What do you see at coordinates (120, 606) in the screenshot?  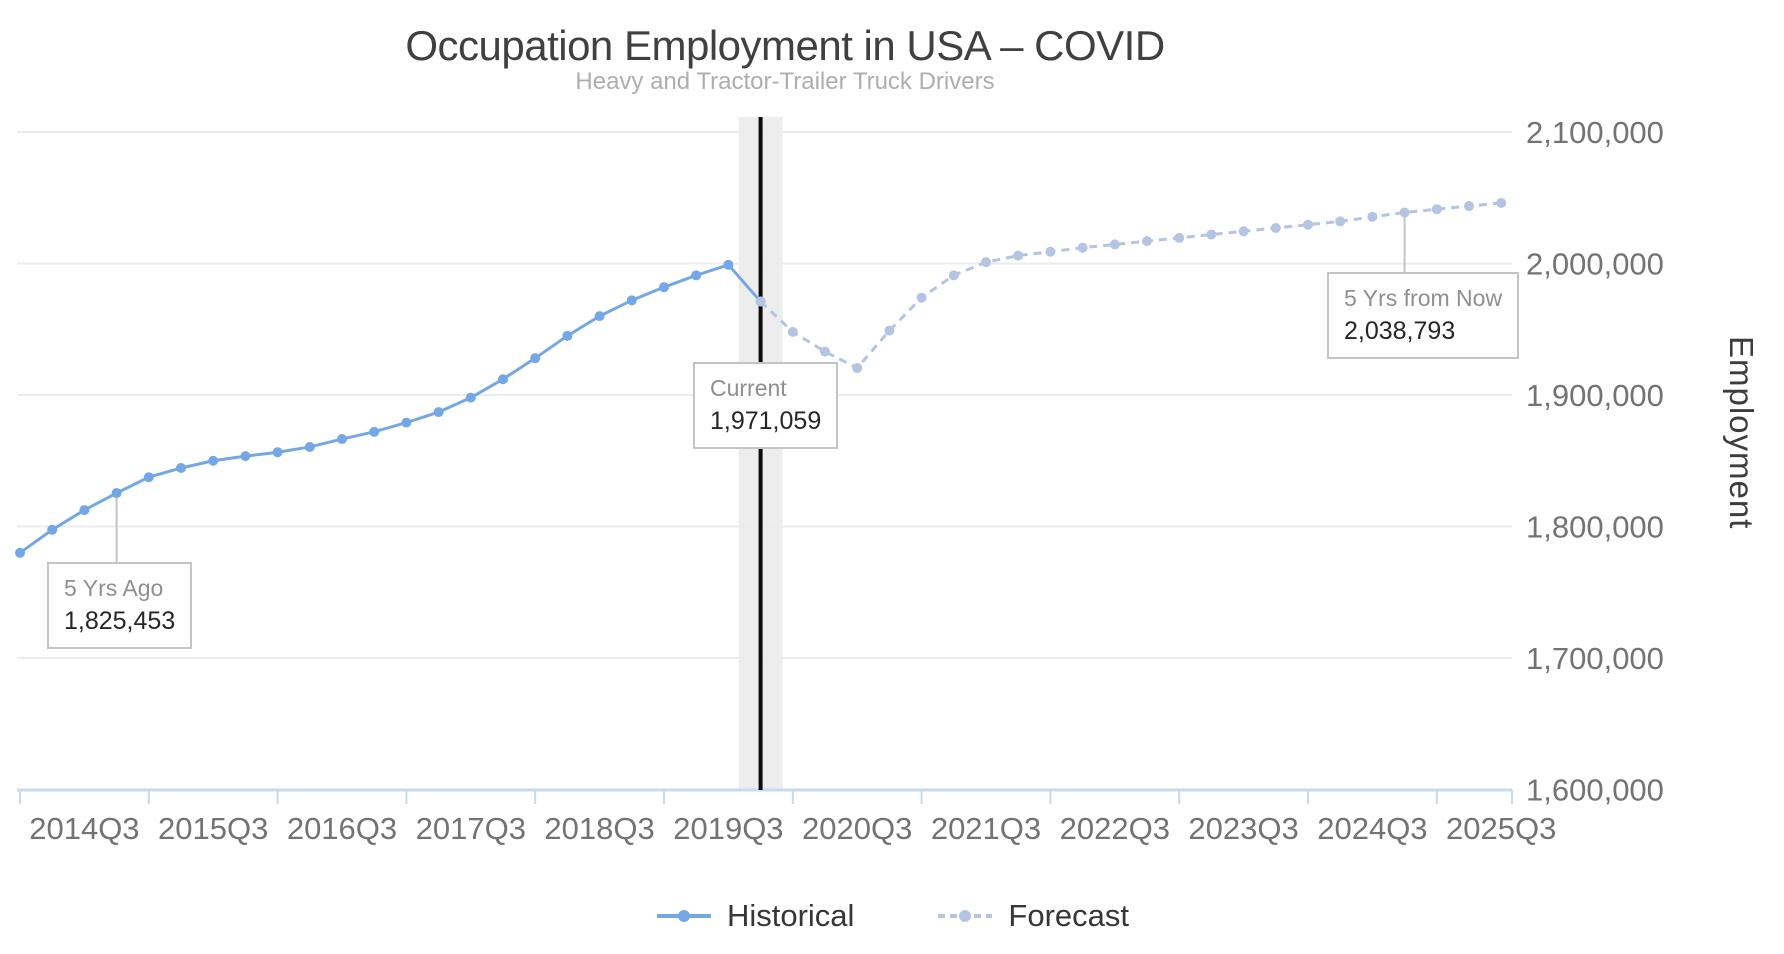 I see `annotation-5-yrs-ago: 5 Yrs Ago 1,825,453` at bounding box center [120, 606].